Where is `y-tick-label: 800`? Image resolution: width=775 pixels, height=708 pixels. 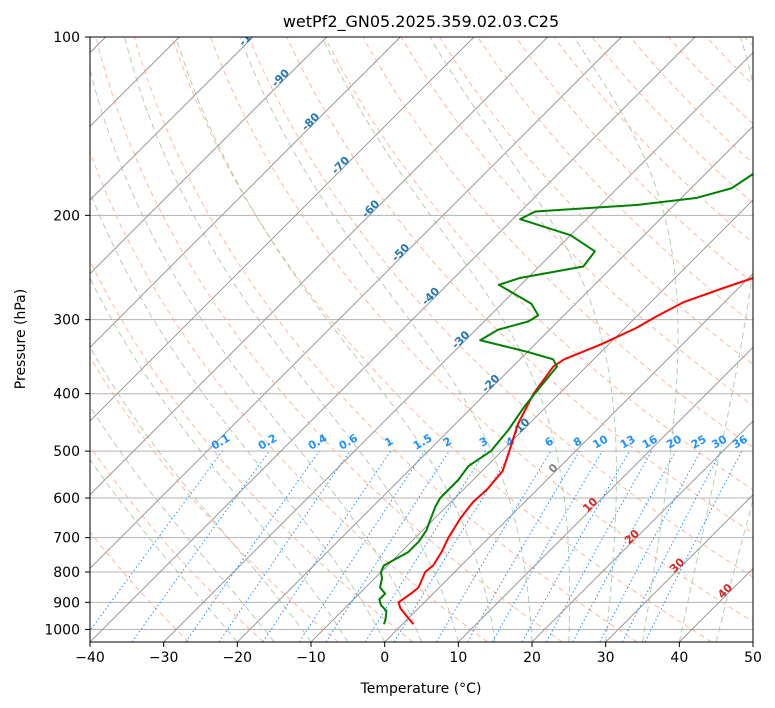
y-tick-label: 800 is located at coordinates (66, 573).